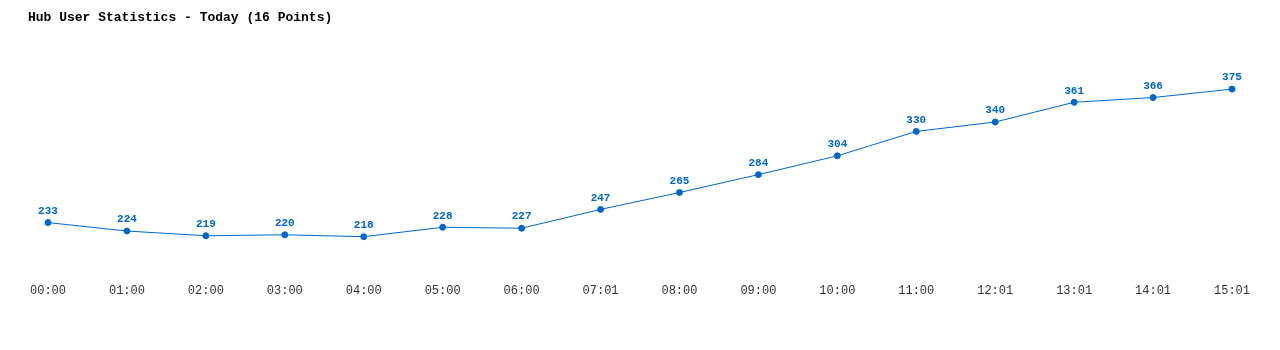  I want to click on data-label: 265, so click(679, 180).